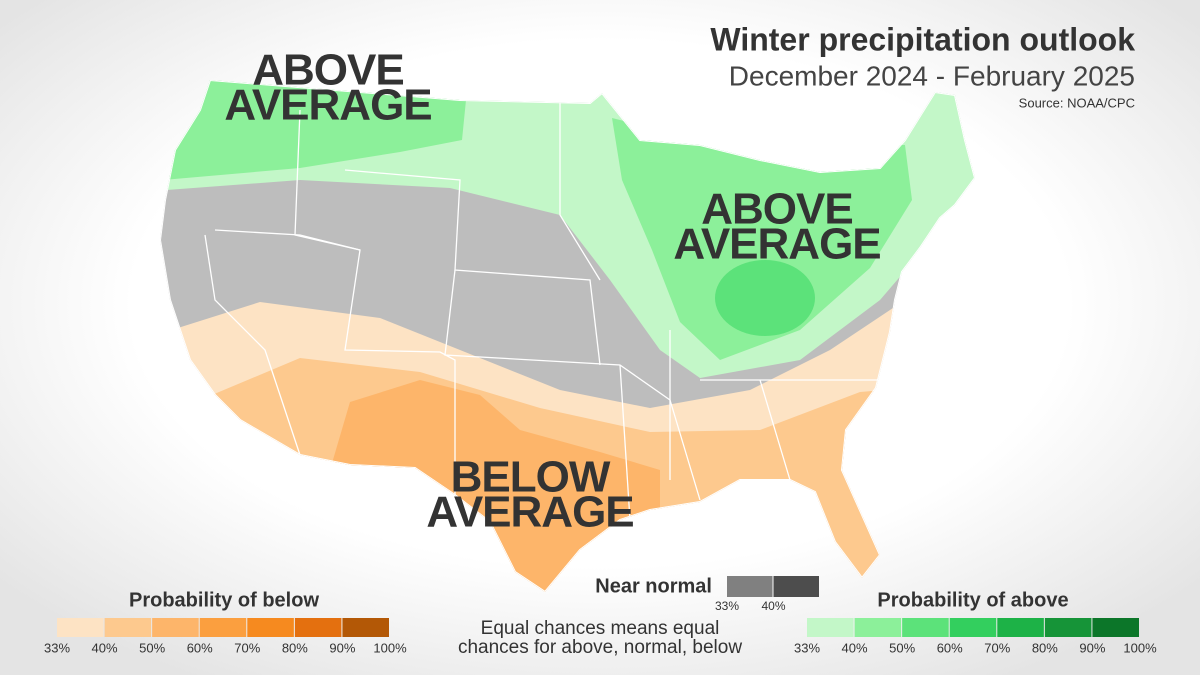  What do you see at coordinates (932, 75) in the screenshot?
I see `subtitle: December 2024 - February 2025` at bounding box center [932, 75].